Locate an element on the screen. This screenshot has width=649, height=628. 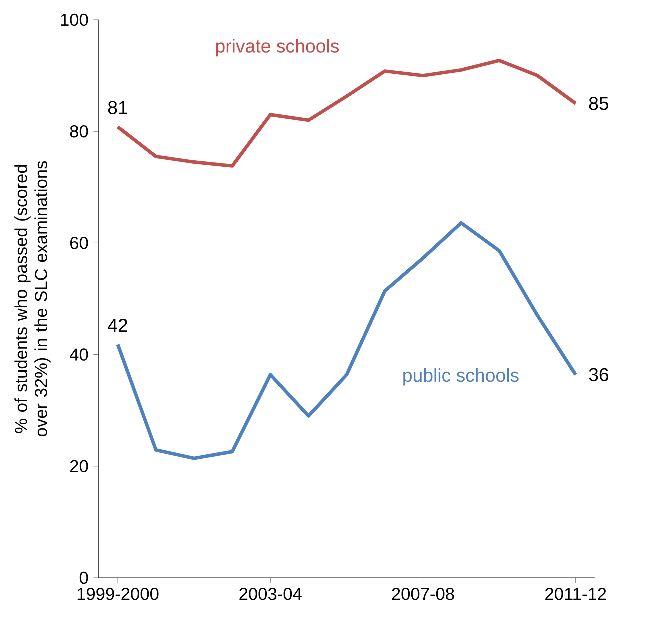
y-tick-label: 60 is located at coordinates (79, 243).